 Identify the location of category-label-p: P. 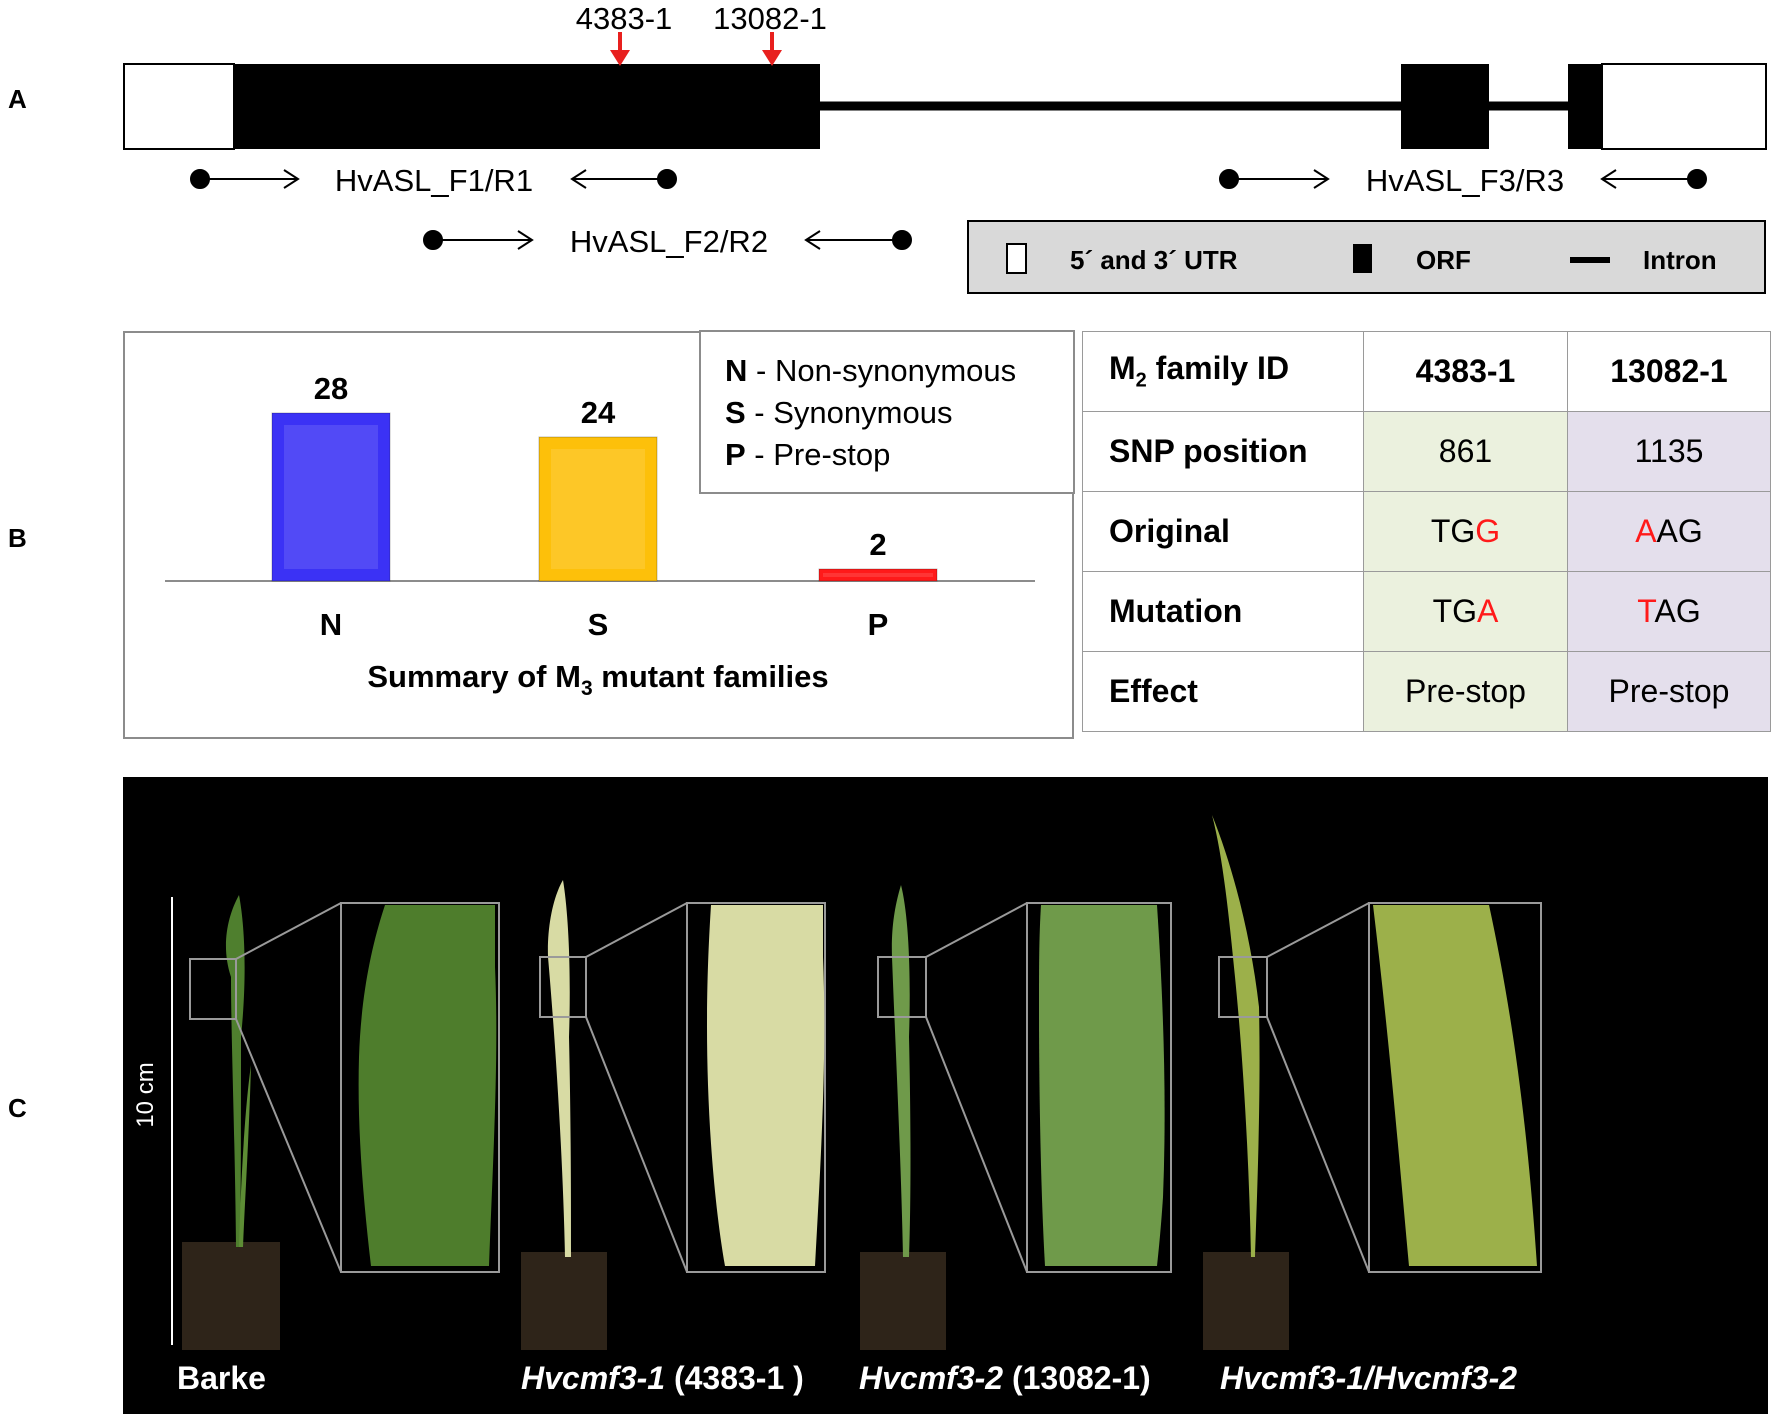
(878, 624).